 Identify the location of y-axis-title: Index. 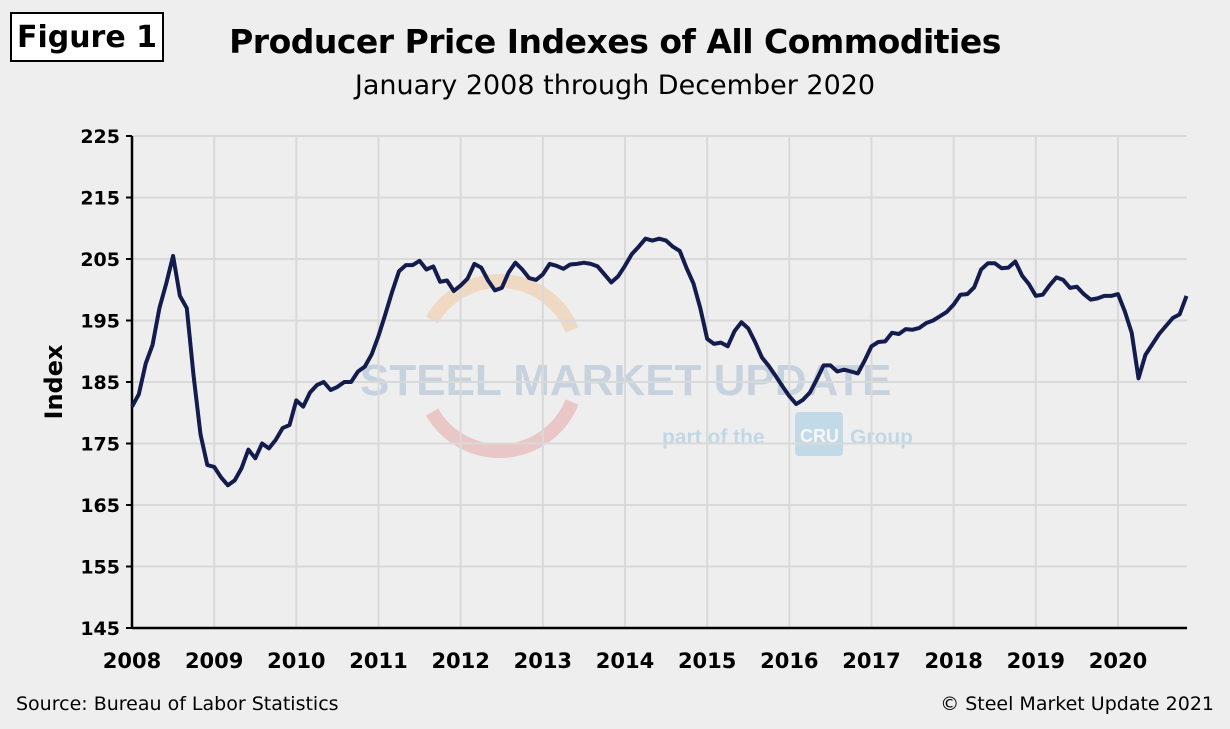
(54, 381).